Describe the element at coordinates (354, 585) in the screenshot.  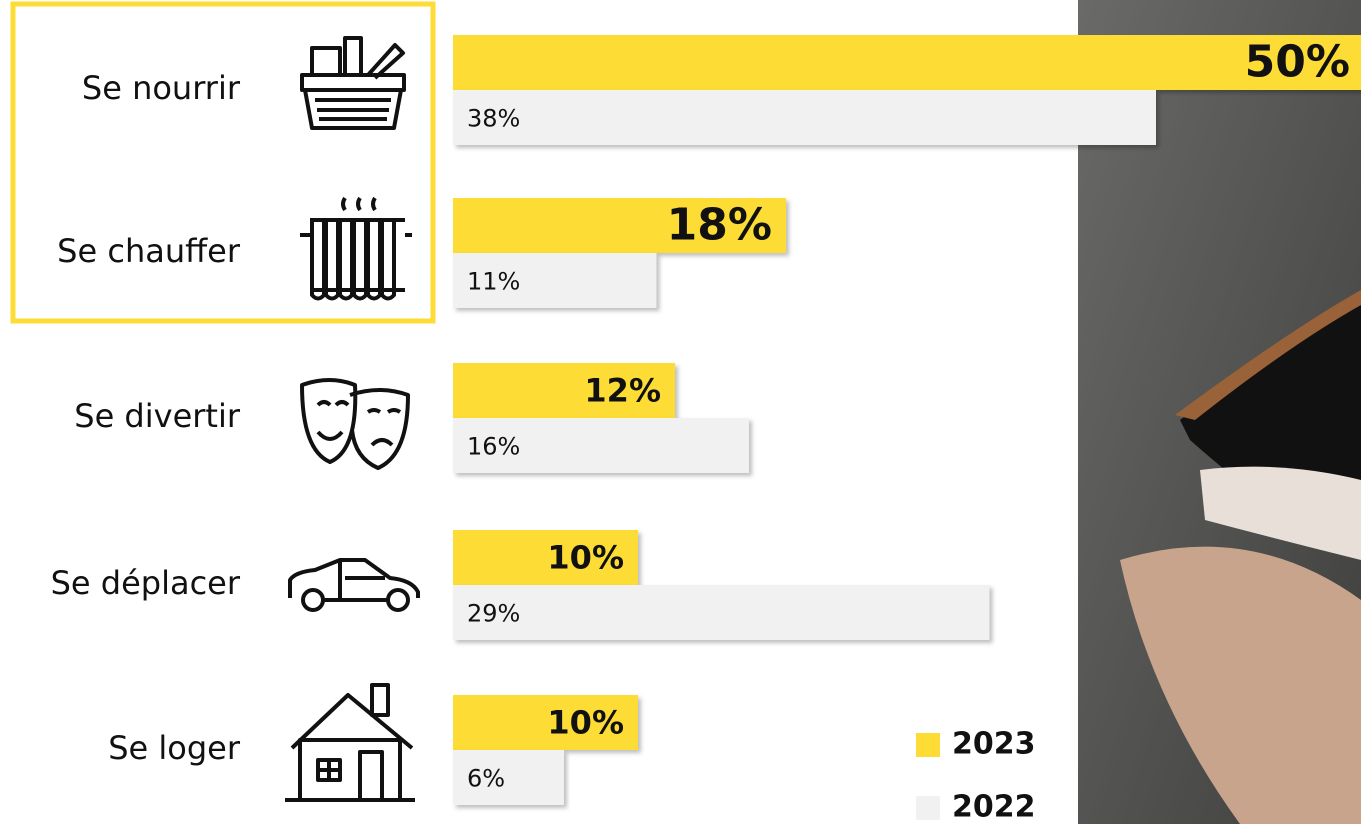
I see `car-icon` at that location.